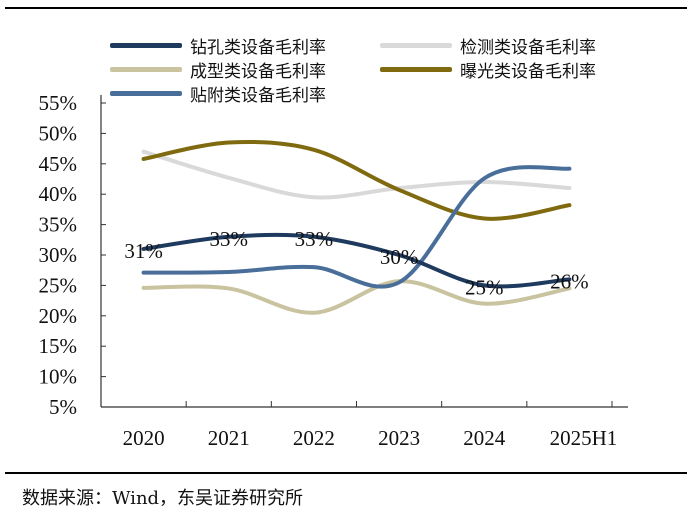  What do you see at coordinates (258, 96) in the screenshot?
I see `legend-label: 贴附类设备毛利率` at bounding box center [258, 96].